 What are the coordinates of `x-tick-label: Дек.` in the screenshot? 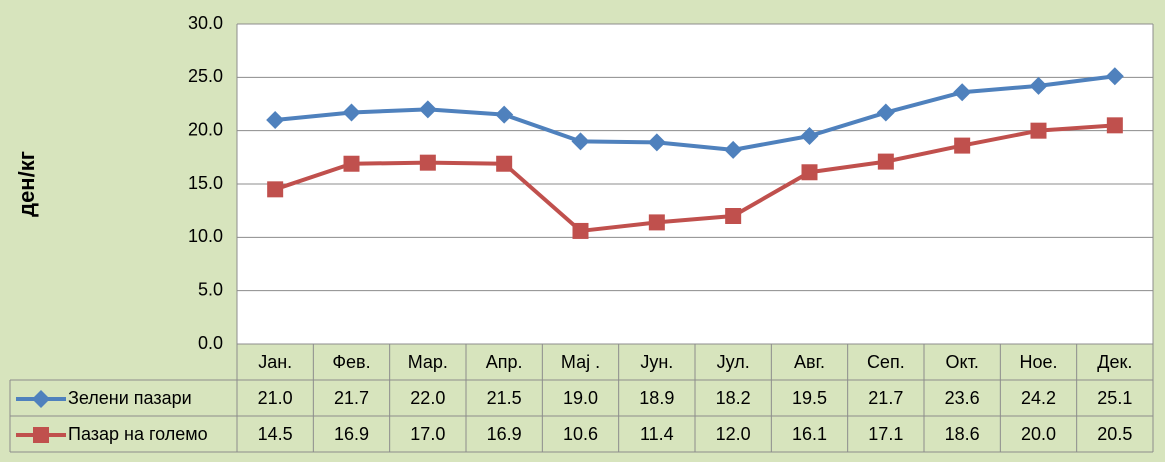 It's located at (1114, 362).